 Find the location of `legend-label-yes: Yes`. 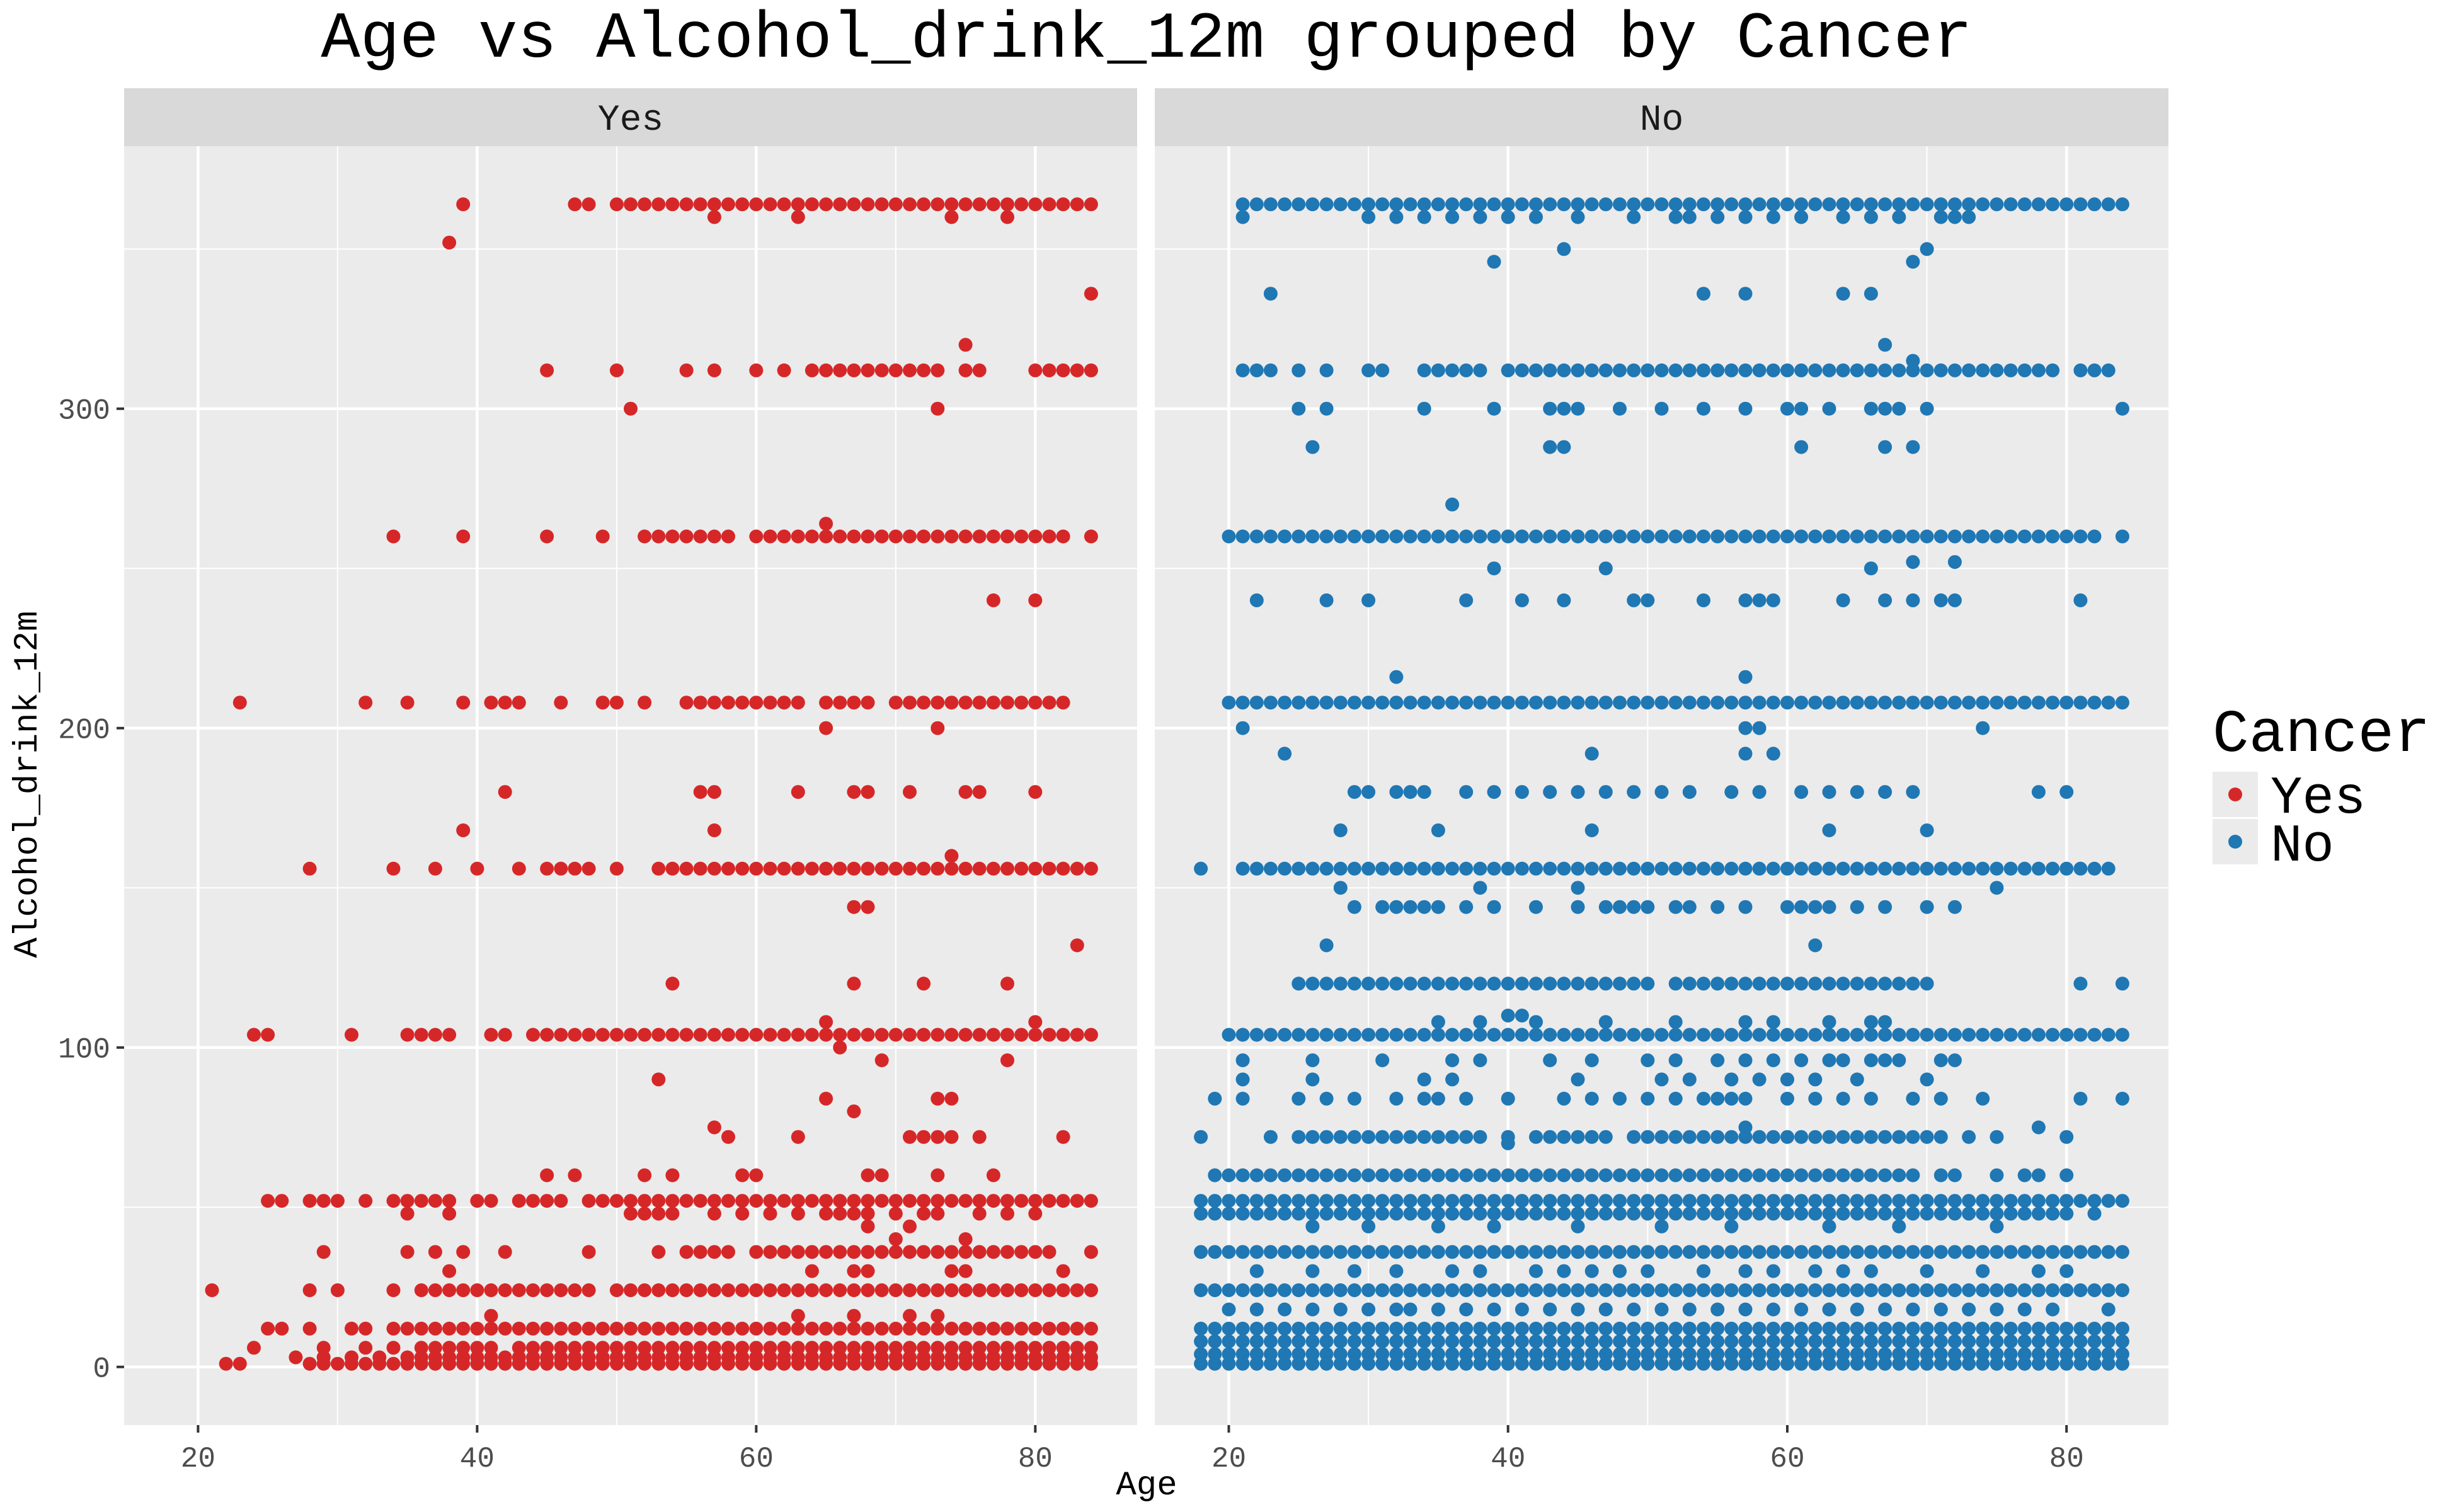

legend-label-yes: Yes is located at coordinates (2318, 799).